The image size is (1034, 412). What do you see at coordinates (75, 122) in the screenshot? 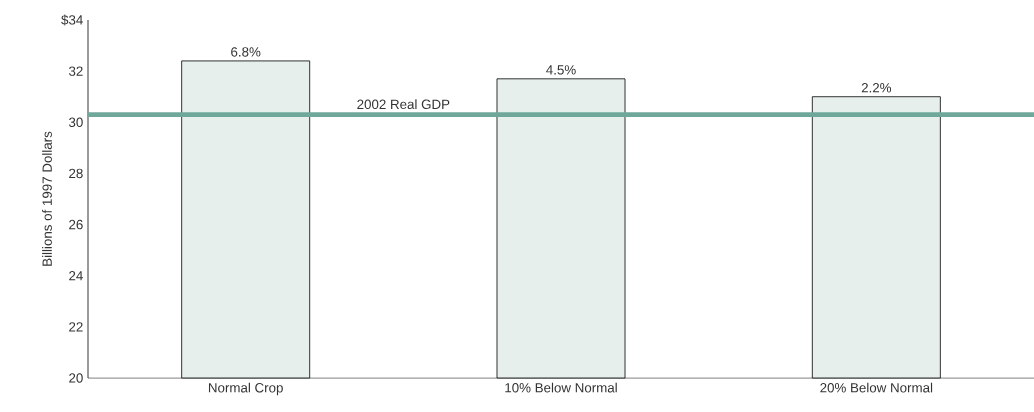
I see `y-tick-label: 30` at bounding box center [75, 122].